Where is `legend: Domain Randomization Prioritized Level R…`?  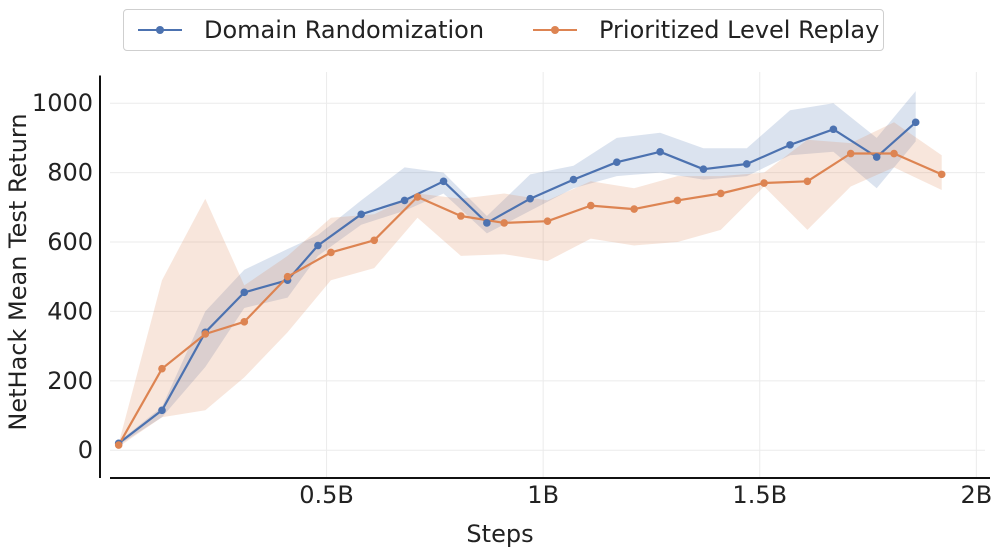 legend: Domain Randomization Prioritized Level R… is located at coordinates (503, 30).